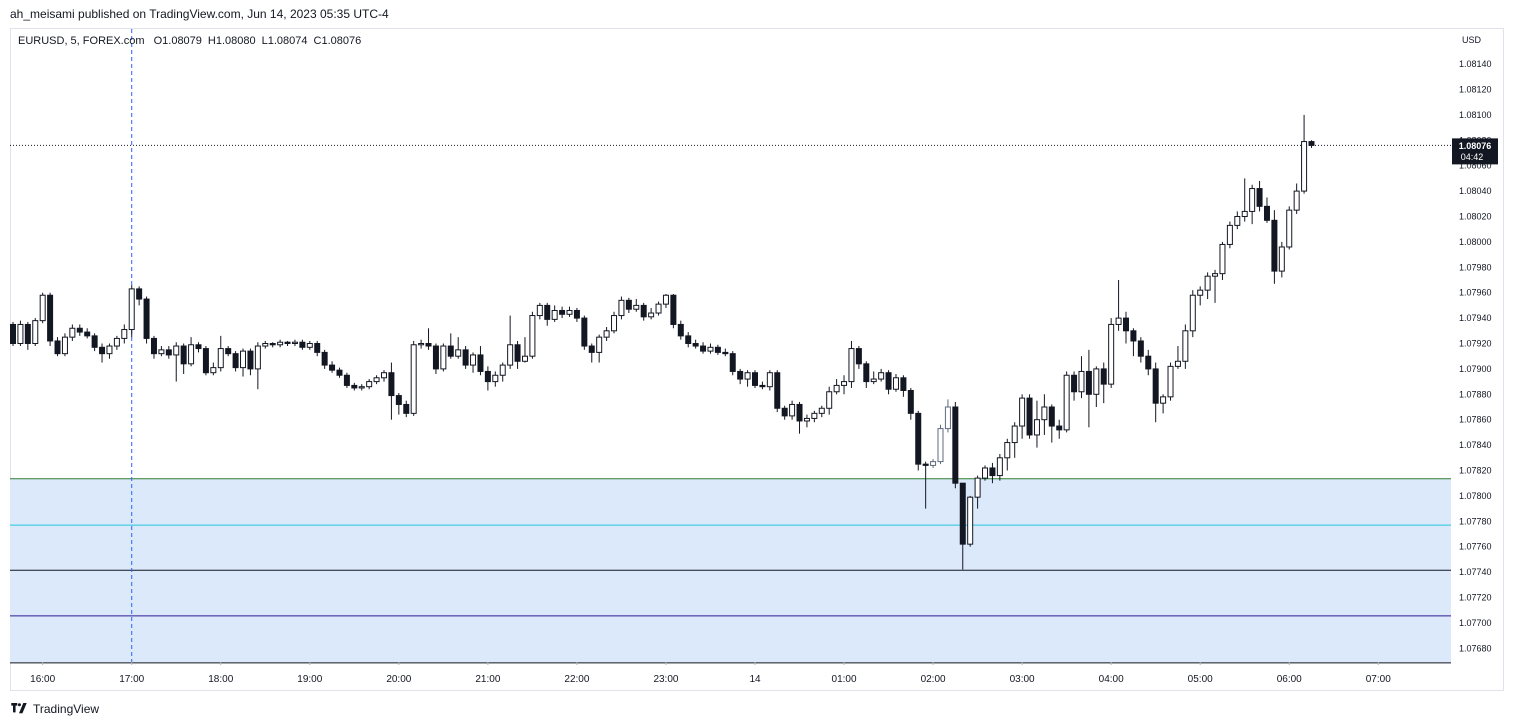 Image resolution: width=1514 pixels, height=727 pixels. What do you see at coordinates (1475, 64) in the screenshot?
I see `y-tick-label: 1.08140` at bounding box center [1475, 64].